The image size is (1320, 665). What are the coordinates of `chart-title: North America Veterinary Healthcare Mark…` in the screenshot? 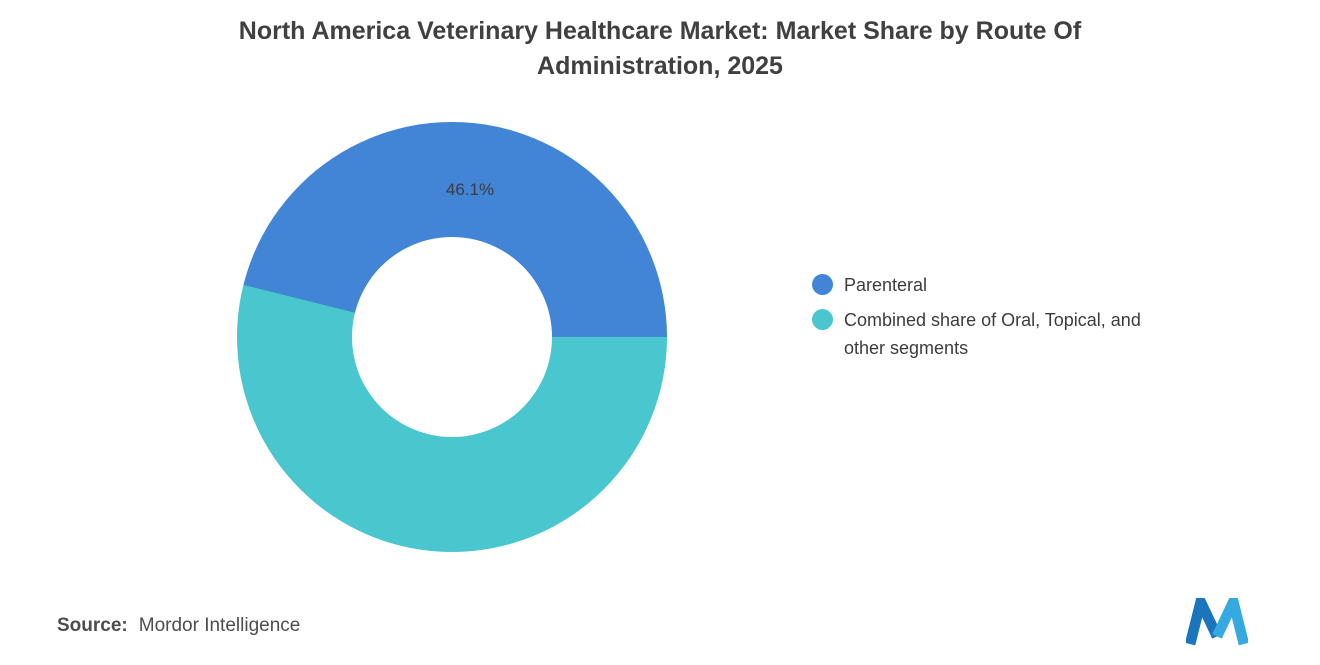 It's located at (660, 48).